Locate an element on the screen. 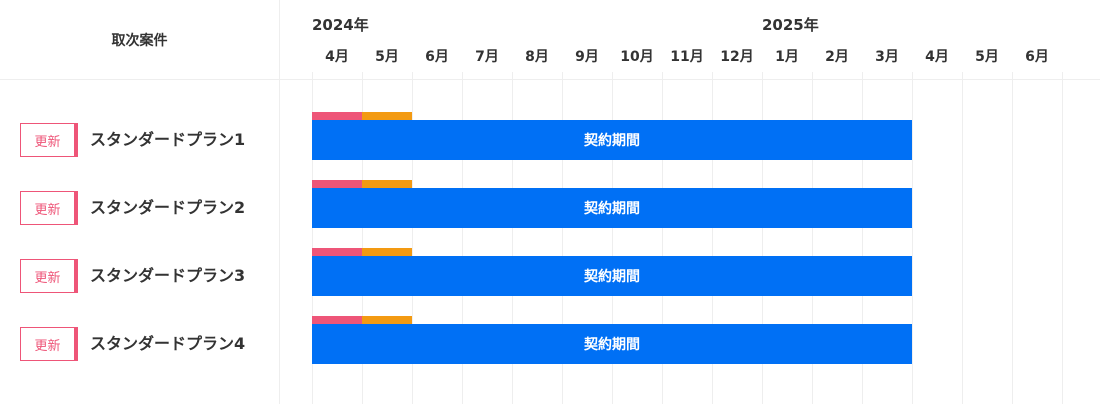  plan-name: スタンダードプラン1 is located at coordinates (168, 139).